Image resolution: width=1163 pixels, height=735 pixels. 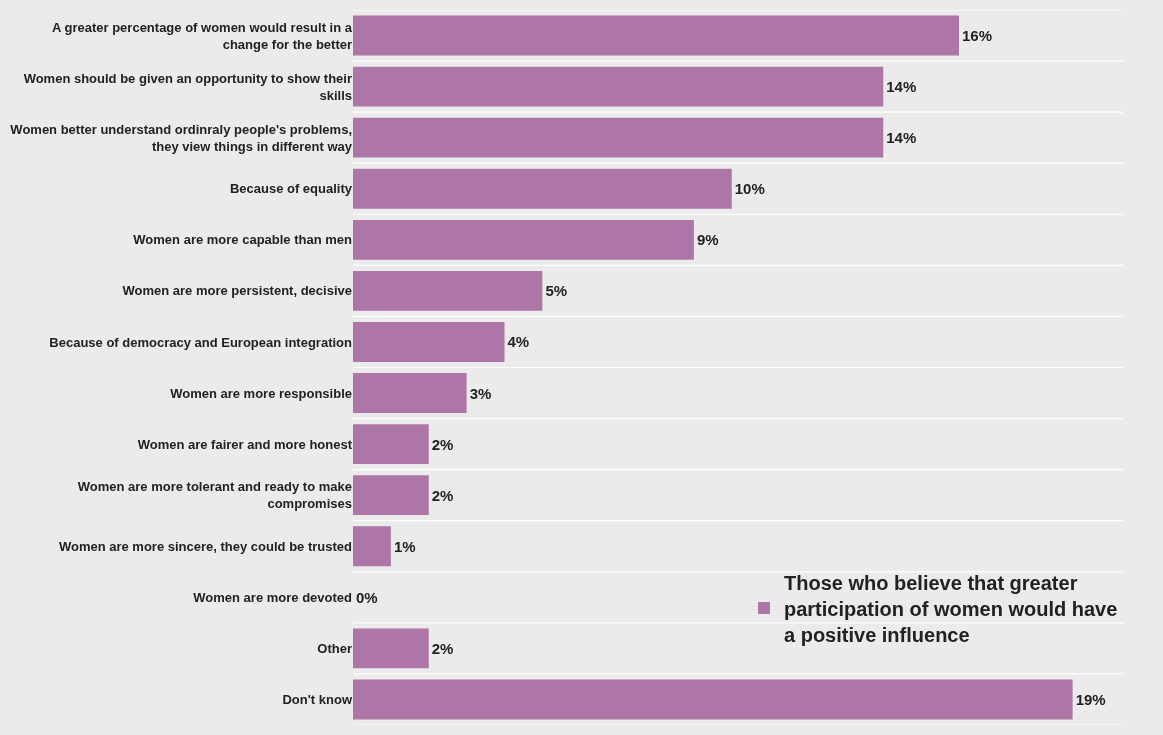 I want to click on y-tick-label: Women are more sincere, they could be trusted, so click(x=205, y=546).